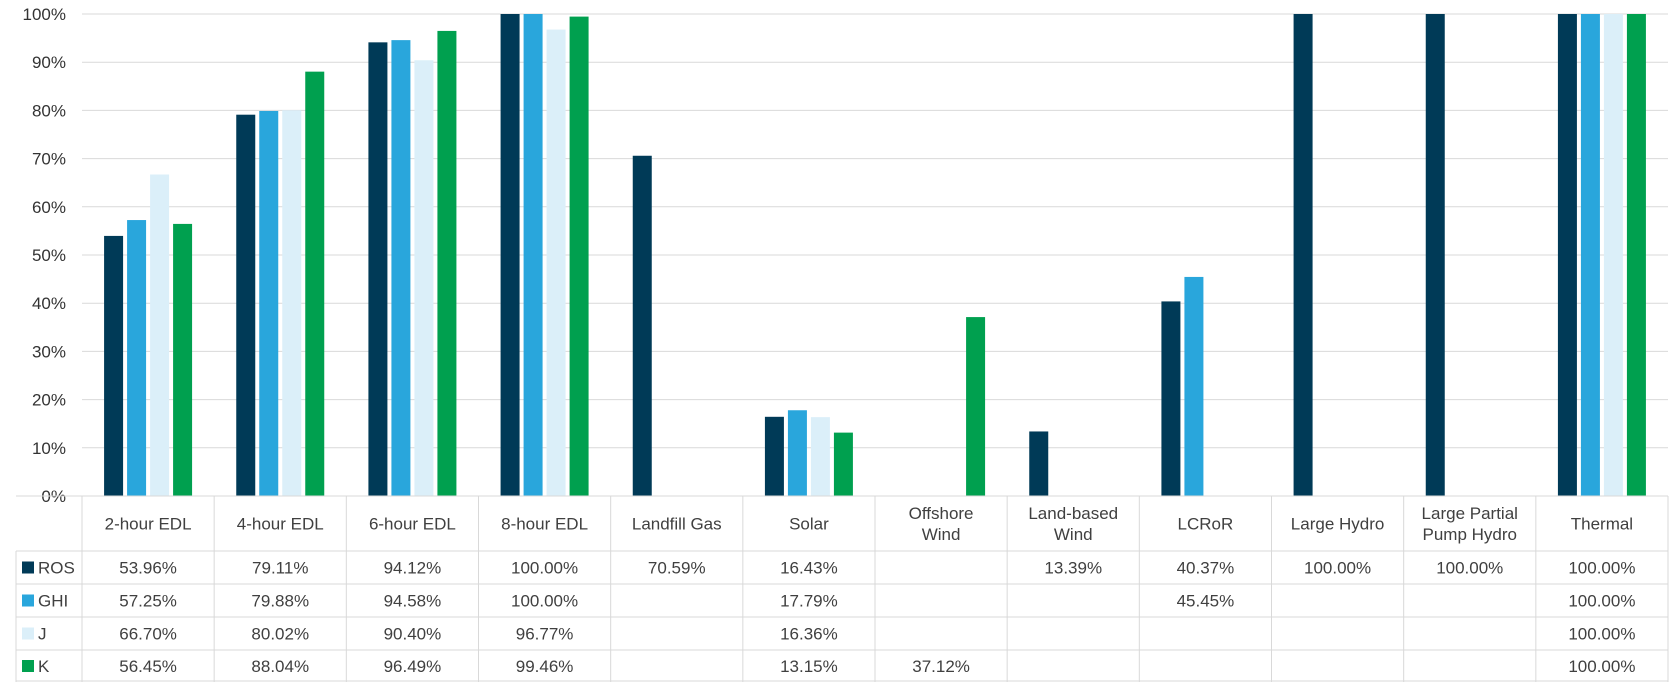 The height and width of the screenshot is (682, 1673). I want to click on data-label: 94.12%, so click(413, 568).